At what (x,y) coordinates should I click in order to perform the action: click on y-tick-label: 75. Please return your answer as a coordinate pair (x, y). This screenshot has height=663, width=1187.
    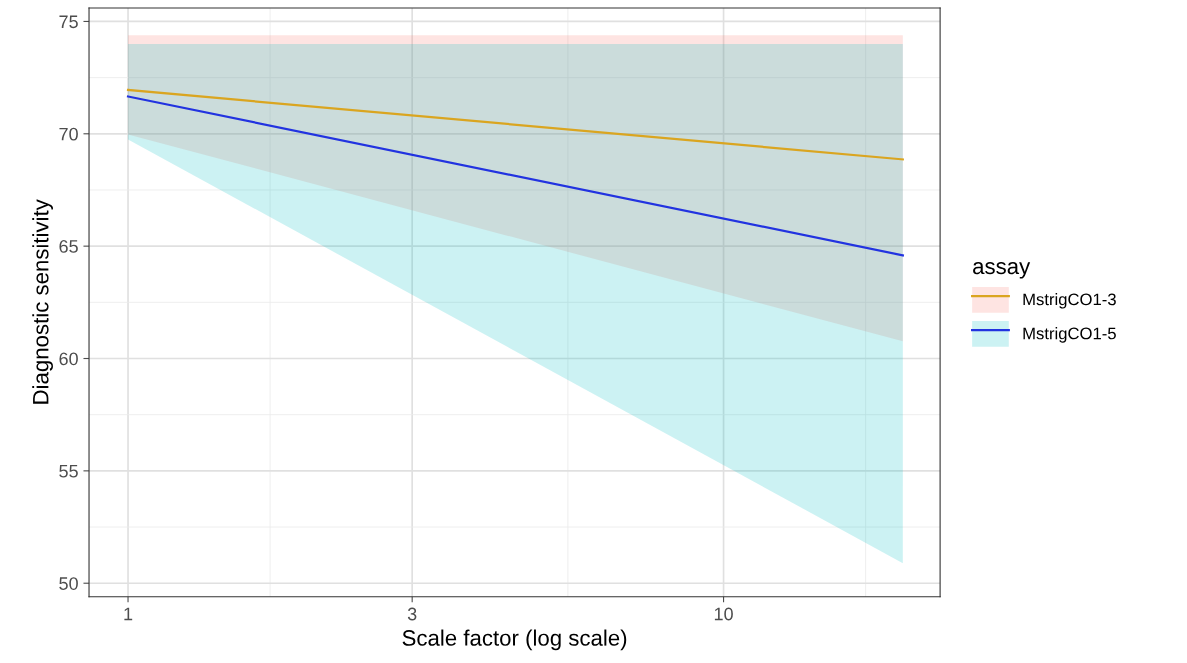
    Looking at the image, I should click on (68, 22).